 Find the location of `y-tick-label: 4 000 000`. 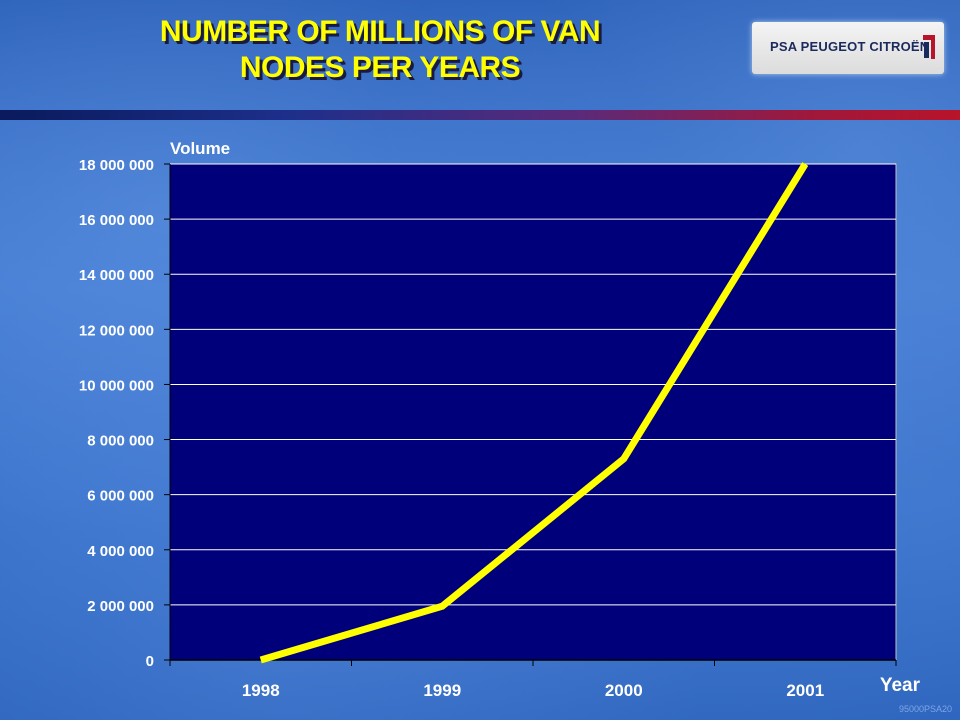

y-tick-label: 4 000 000 is located at coordinates (120, 551).